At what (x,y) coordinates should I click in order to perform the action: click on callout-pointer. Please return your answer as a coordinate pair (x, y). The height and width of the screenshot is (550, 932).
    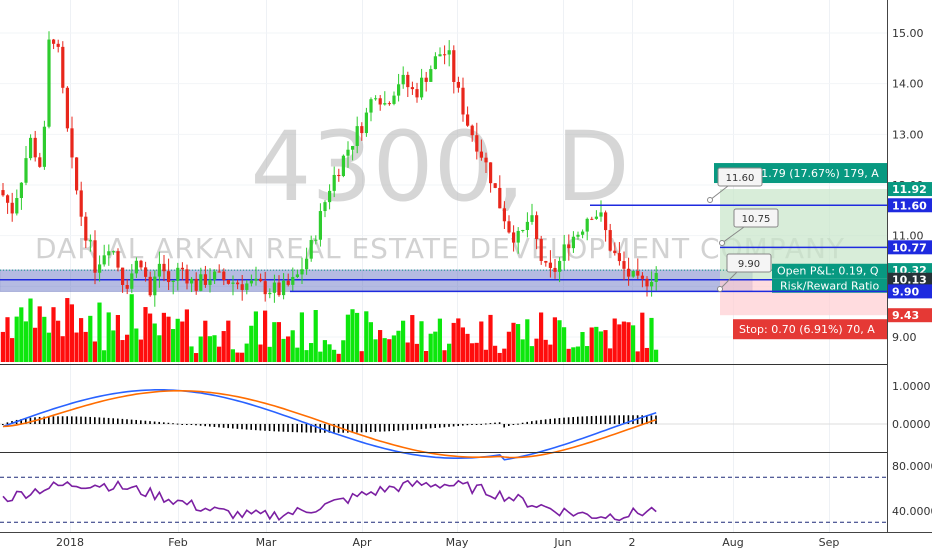
    Looking at the image, I should click on (719, 193).